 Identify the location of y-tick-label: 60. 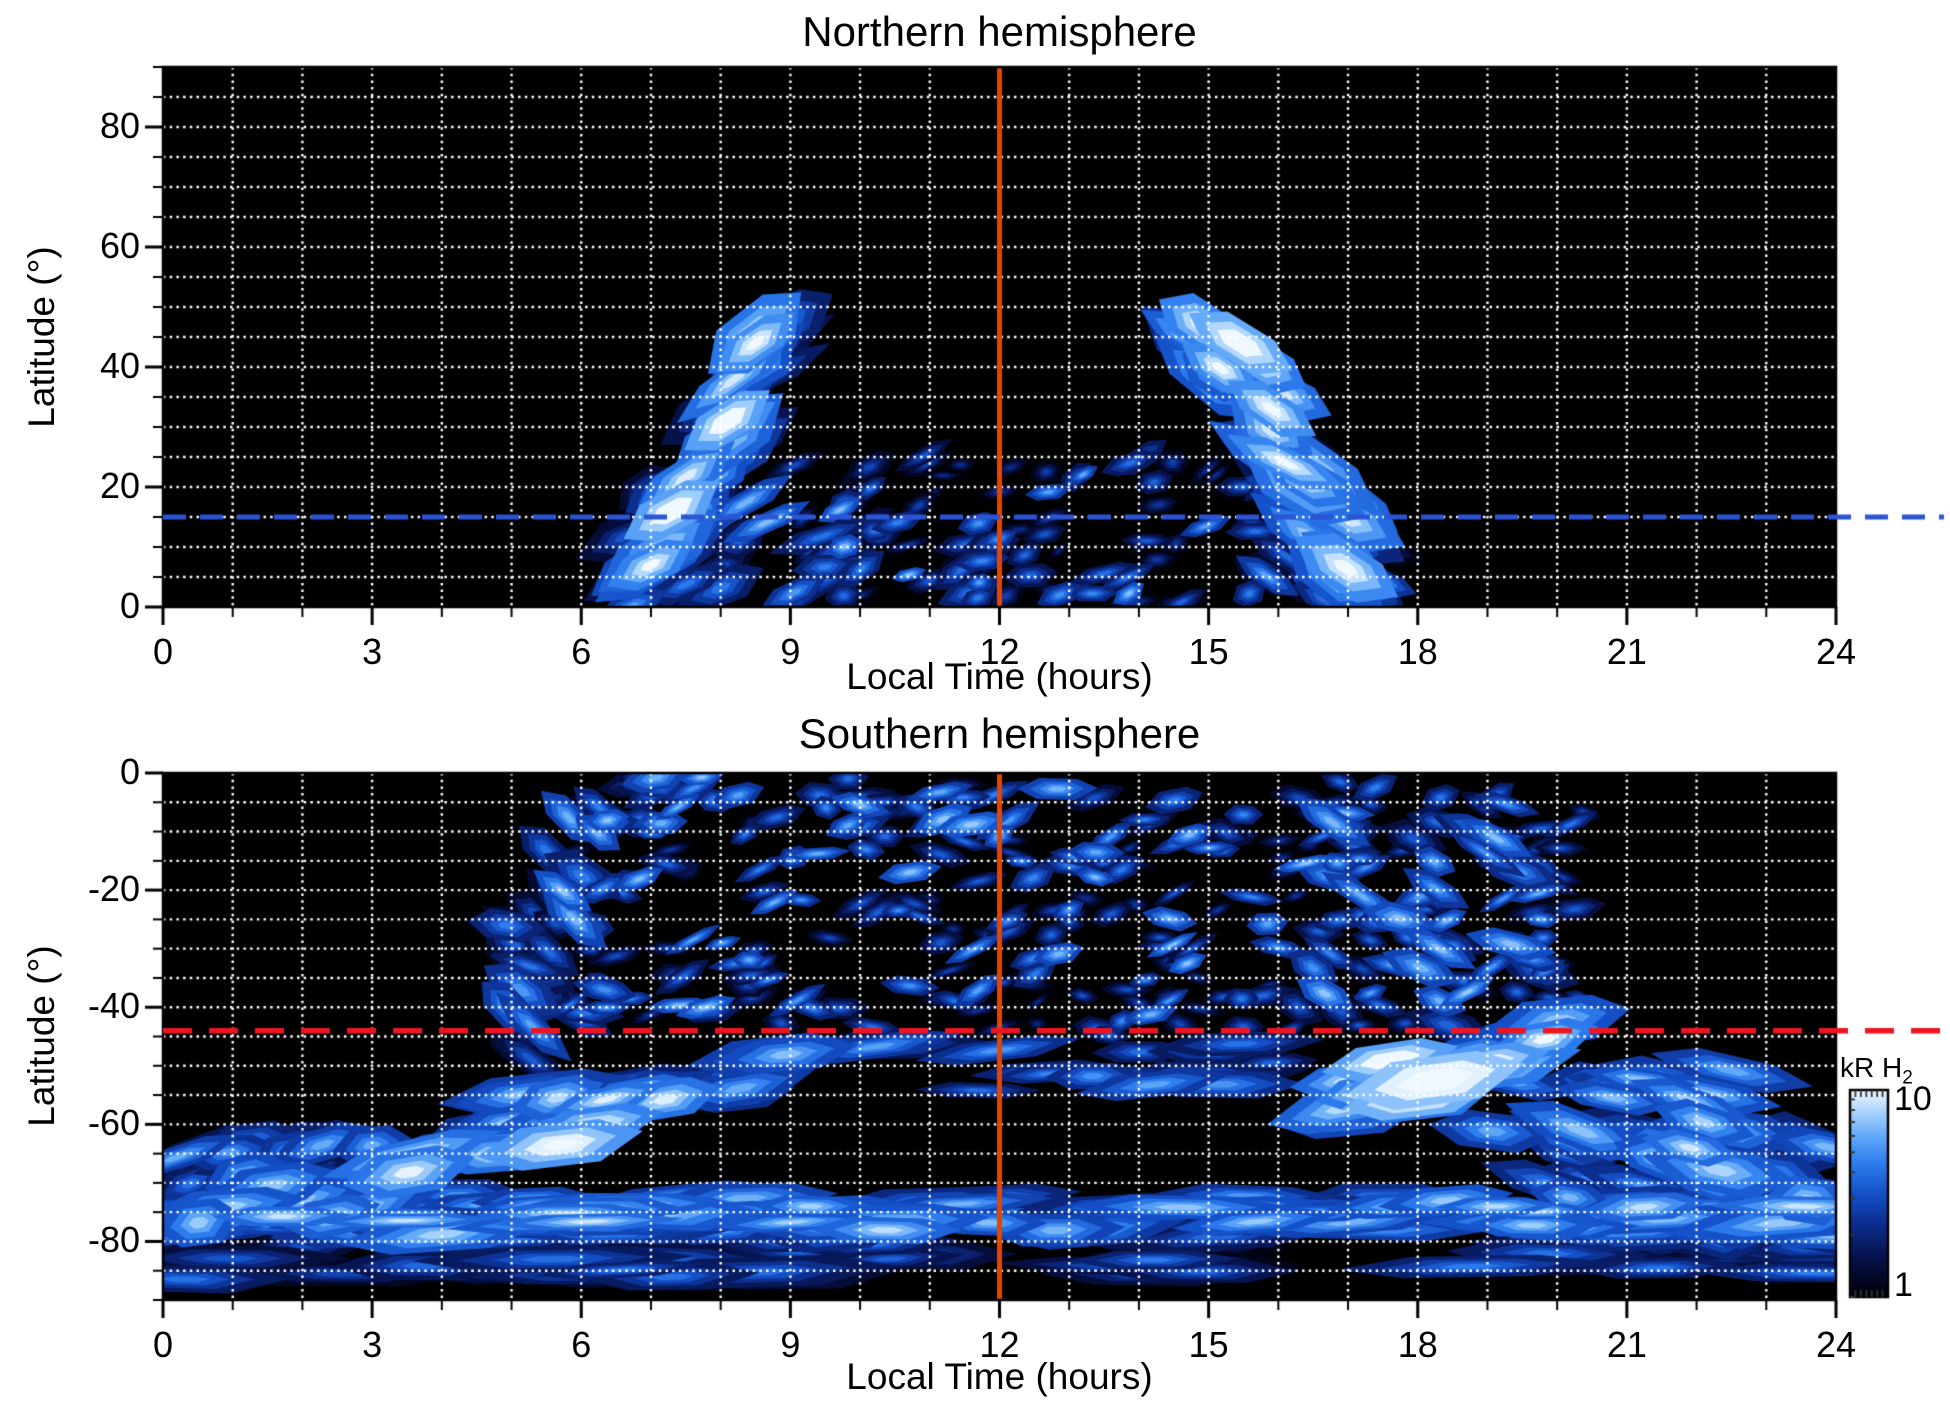
(119, 245).